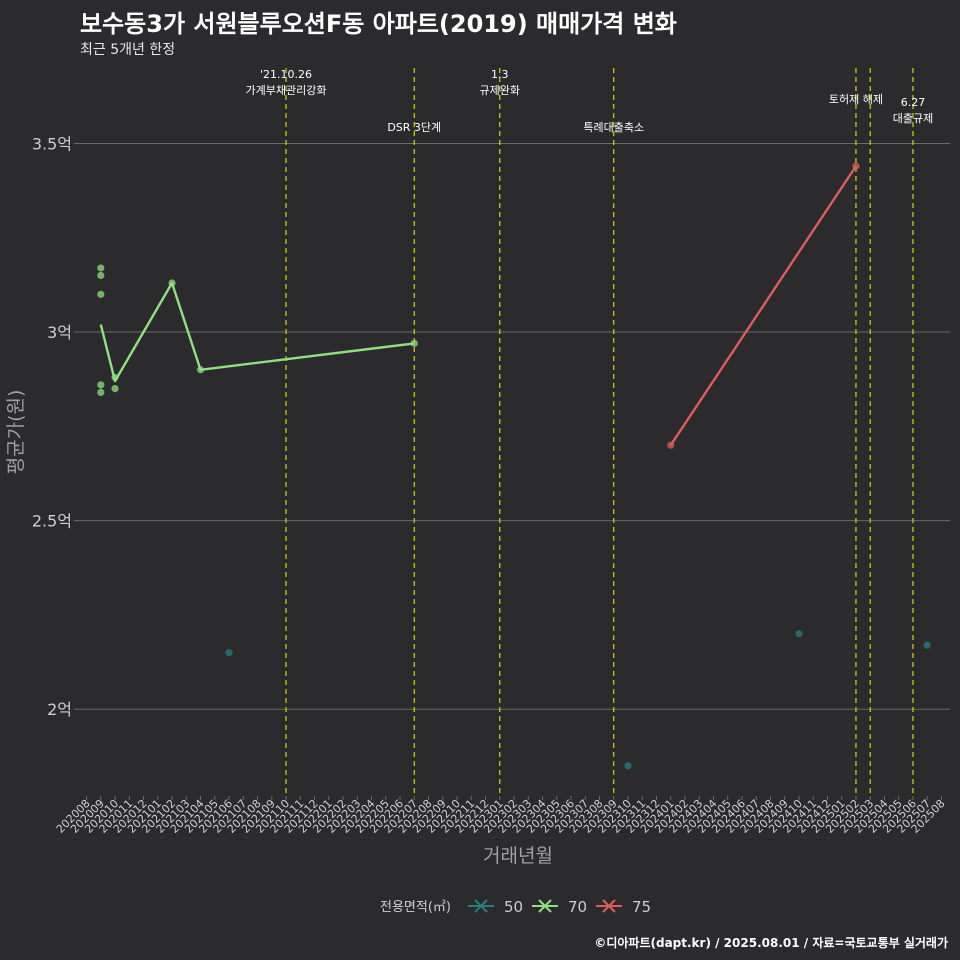 The width and height of the screenshot is (960, 960). What do you see at coordinates (414, 127) in the screenshot?
I see `event-label: DSR 3단계` at bounding box center [414, 127].